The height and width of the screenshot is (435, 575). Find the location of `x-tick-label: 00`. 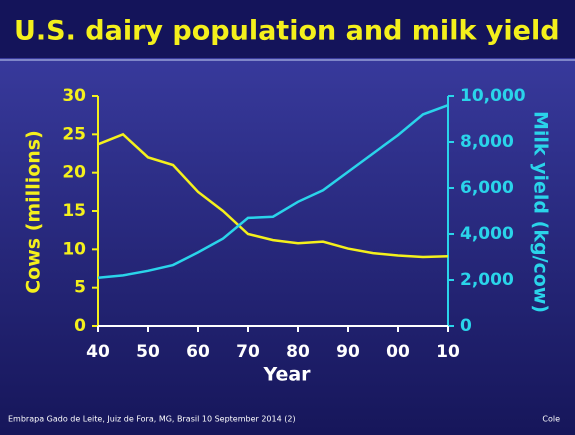

x-tick-label: 00 is located at coordinates (398, 352).